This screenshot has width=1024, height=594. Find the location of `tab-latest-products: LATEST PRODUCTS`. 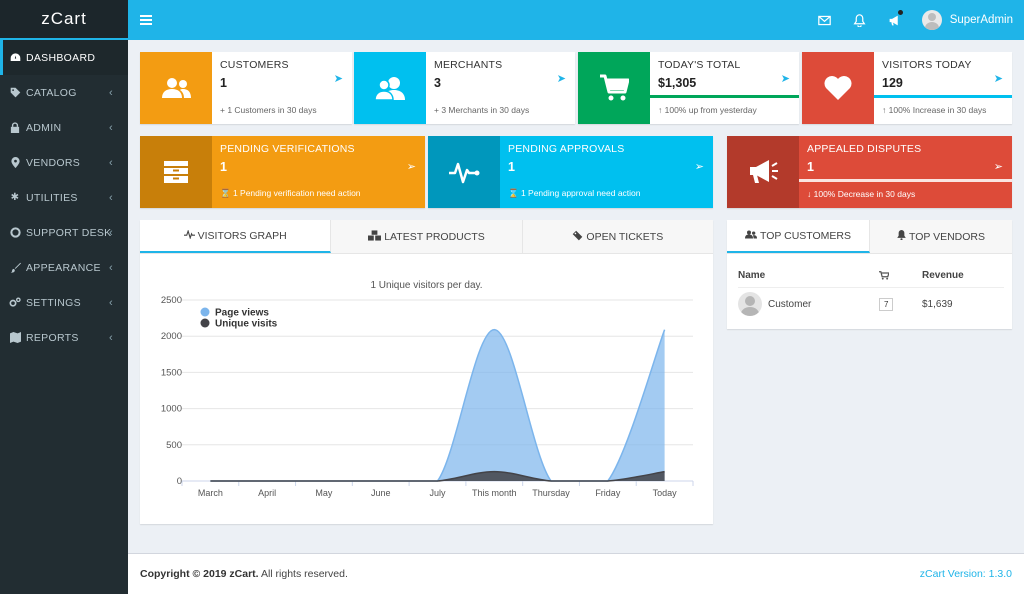

tab-latest-products: LATEST PRODUCTS is located at coordinates (427, 236).